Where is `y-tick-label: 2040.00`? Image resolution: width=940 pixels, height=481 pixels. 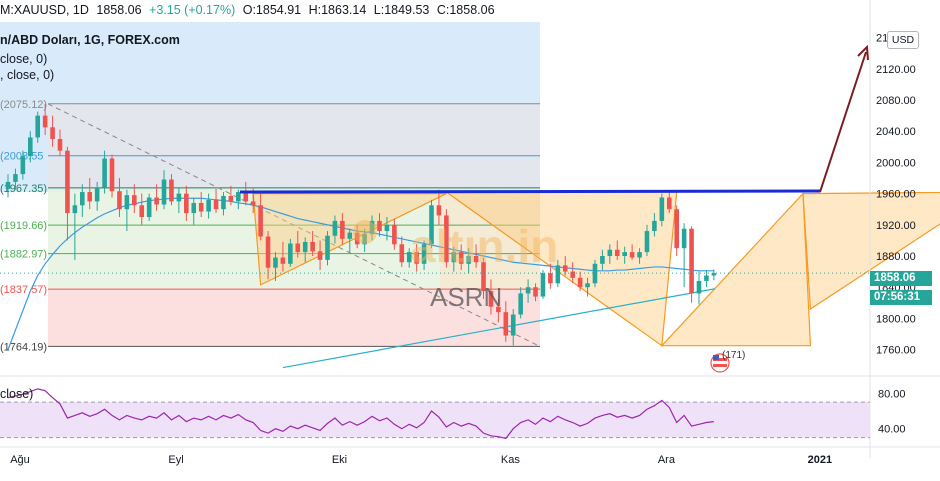
y-tick-label: 2040.00 is located at coordinates (896, 132).